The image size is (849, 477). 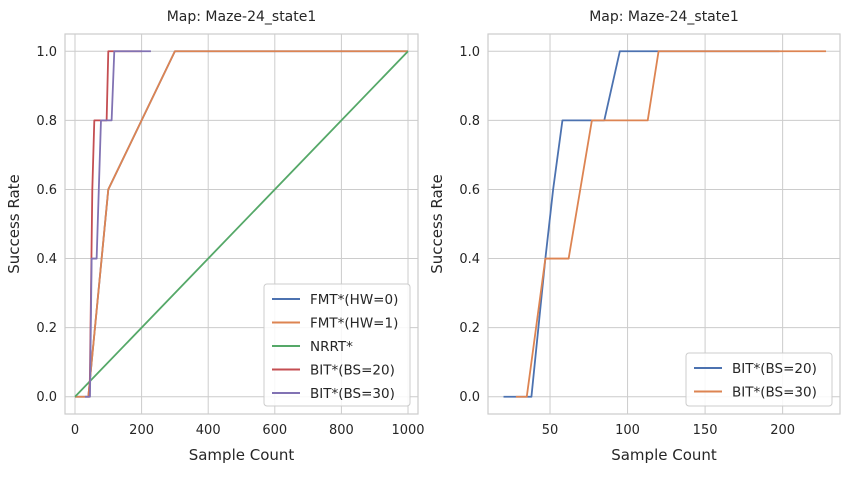 What do you see at coordinates (354, 324) in the screenshot?
I see `legend-entry: FMT*(HW=1)` at bounding box center [354, 324].